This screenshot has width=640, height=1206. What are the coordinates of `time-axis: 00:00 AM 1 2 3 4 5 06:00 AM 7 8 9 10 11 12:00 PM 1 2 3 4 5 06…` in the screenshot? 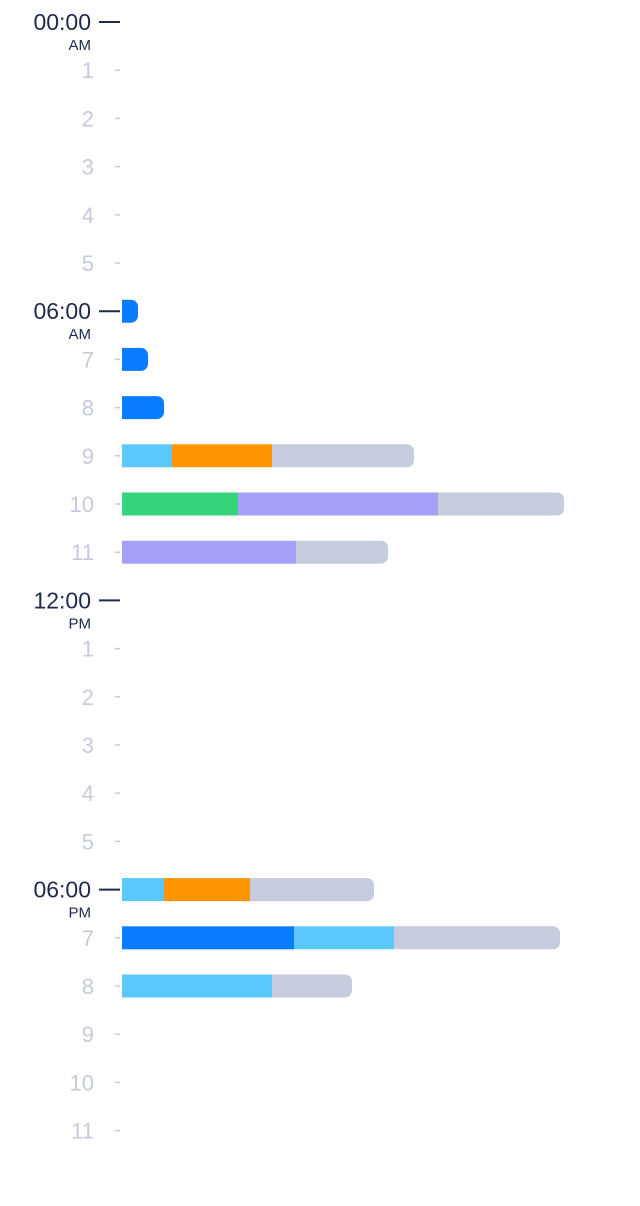 It's located at (76, 576).